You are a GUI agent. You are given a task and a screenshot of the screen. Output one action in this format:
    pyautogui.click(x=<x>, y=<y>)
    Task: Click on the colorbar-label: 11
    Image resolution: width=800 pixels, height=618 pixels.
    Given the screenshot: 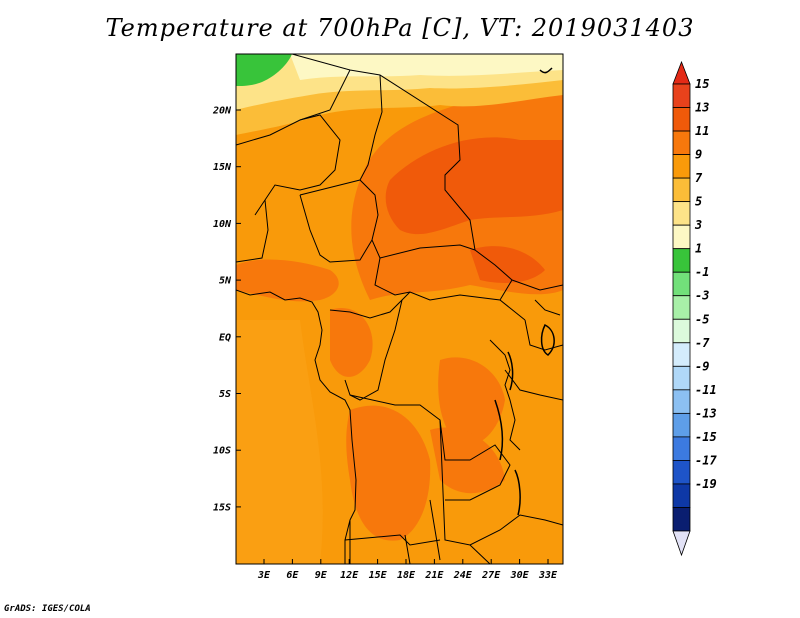 What is the action you would take?
    pyautogui.click(x=702, y=131)
    